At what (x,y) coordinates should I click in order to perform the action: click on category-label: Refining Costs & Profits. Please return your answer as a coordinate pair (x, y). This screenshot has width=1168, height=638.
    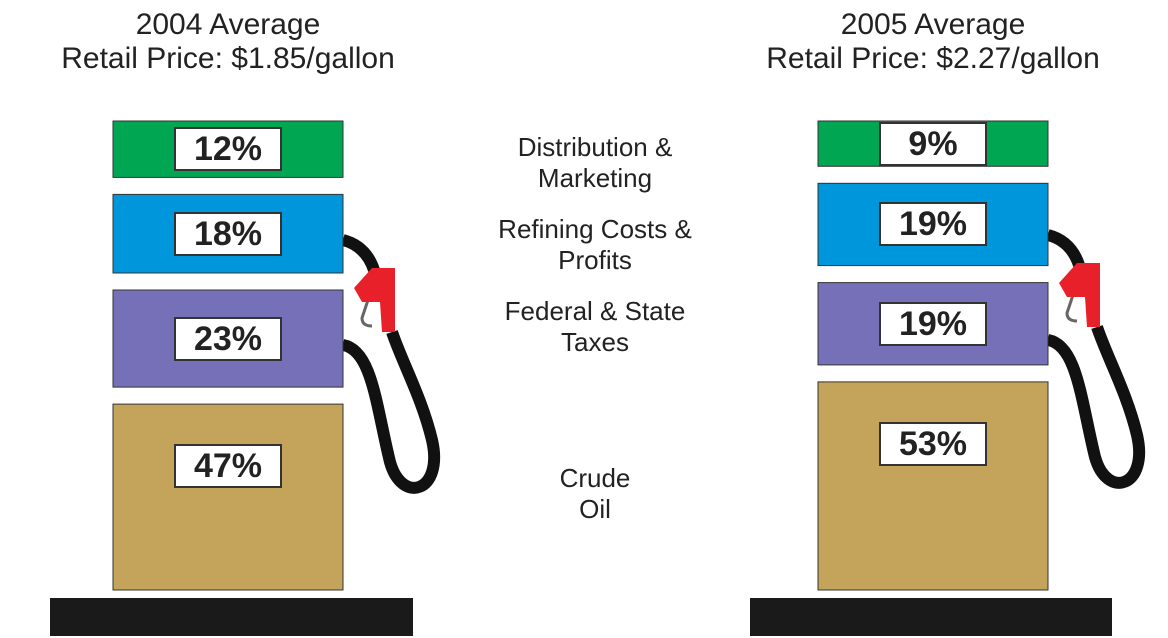
    Looking at the image, I should click on (595, 244).